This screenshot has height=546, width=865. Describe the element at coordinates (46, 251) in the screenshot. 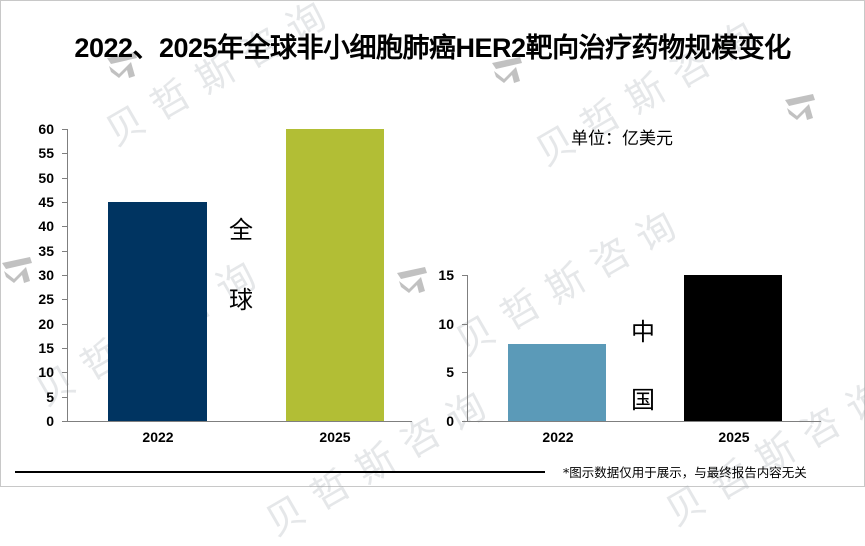

I see `y-tick-label: 35` at that location.